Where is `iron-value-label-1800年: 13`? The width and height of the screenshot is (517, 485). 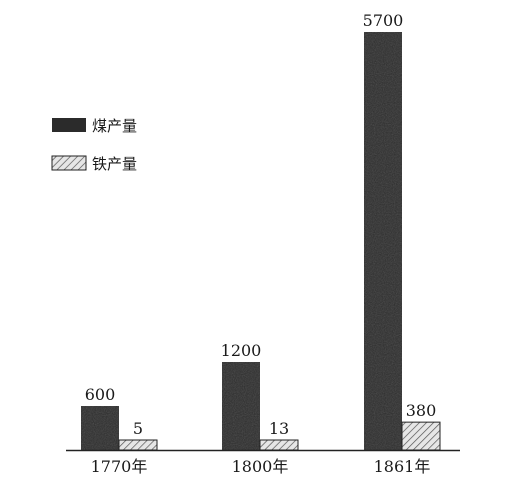
iron-value-label-1800年: 13 is located at coordinates (279, 428).